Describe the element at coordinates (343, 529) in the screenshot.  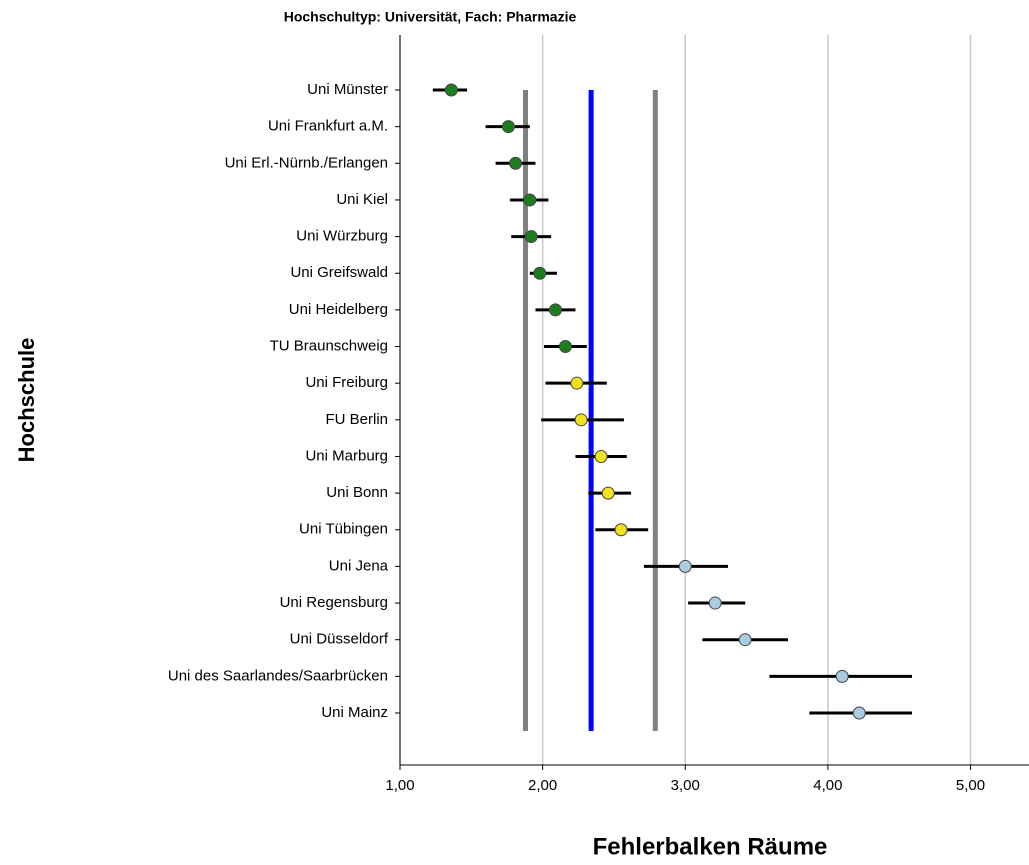
I see `y-tick-label: Uni Tübingen` at that location.